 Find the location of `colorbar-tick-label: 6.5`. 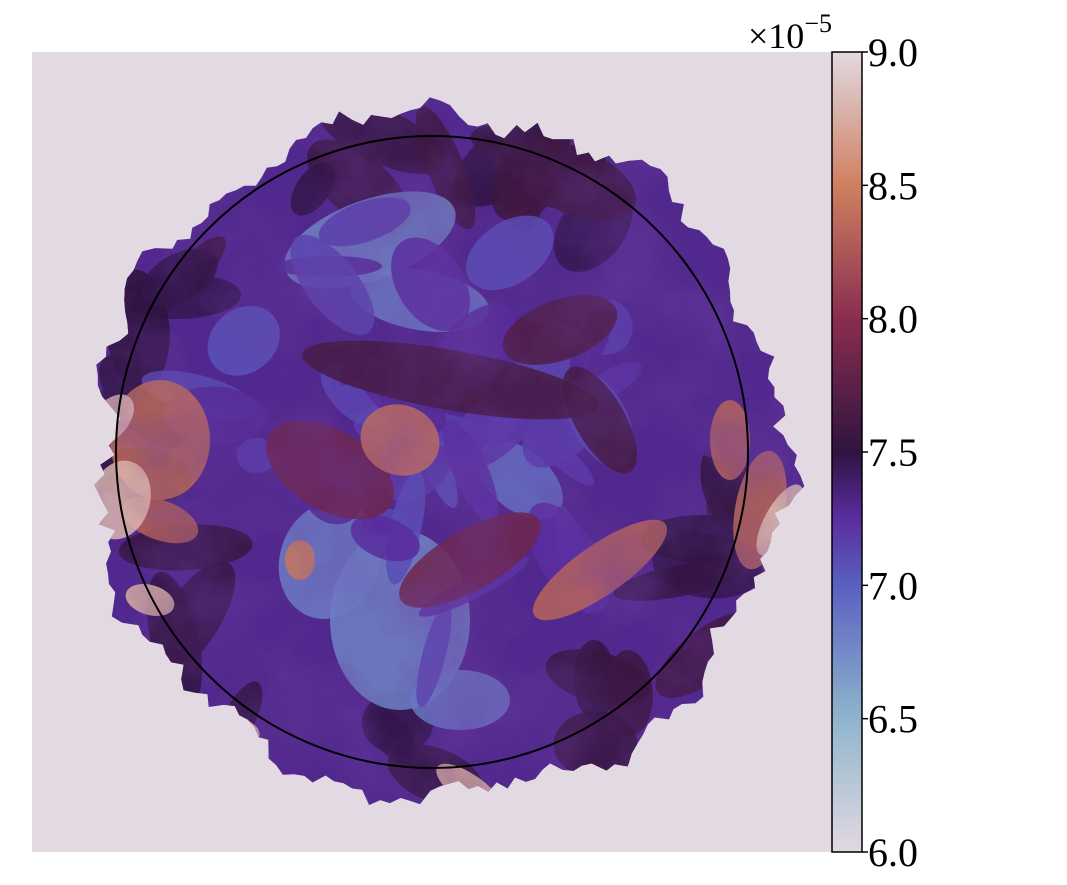

colorbar-tick-label: 6.5 is located at coordinates (893, 719).